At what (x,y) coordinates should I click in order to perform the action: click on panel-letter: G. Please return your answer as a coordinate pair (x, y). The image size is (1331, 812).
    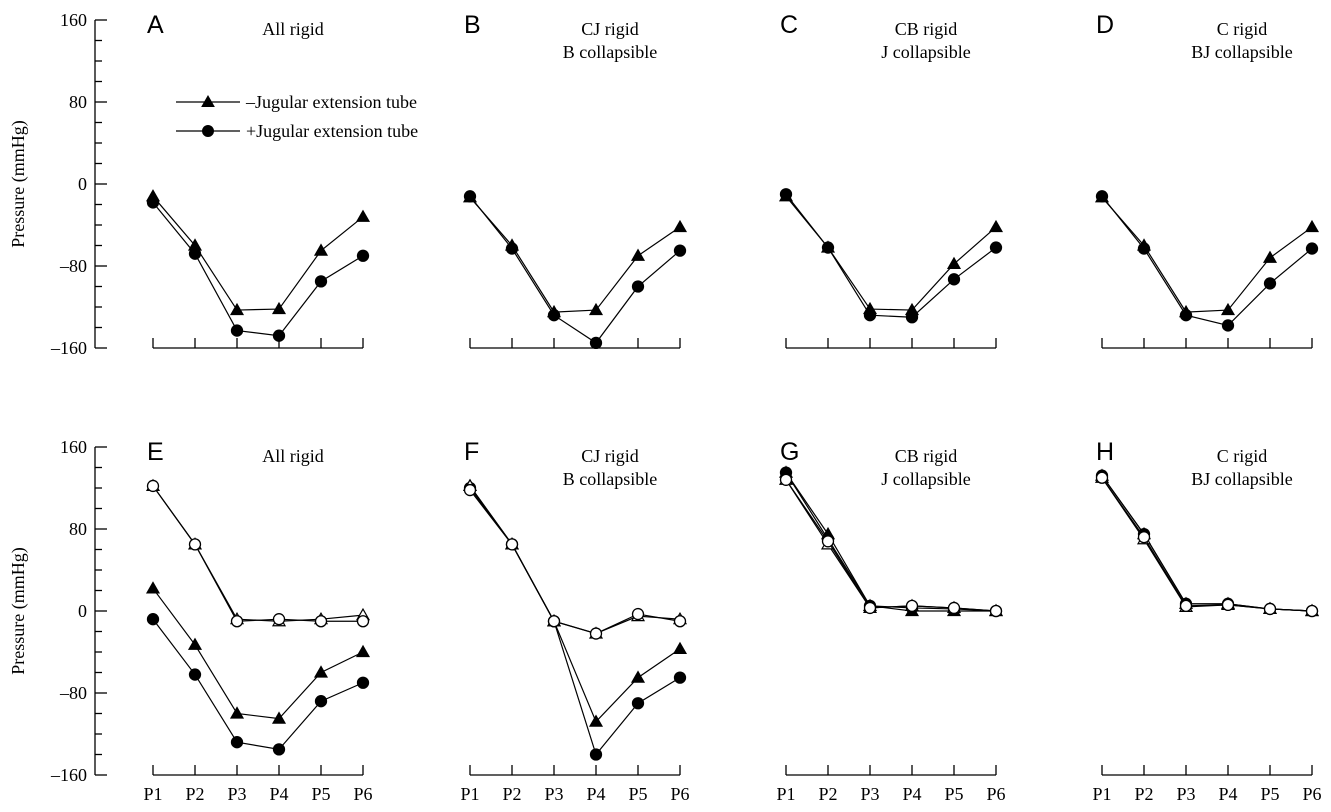
    Looking at the image, I should click on (789, 452).